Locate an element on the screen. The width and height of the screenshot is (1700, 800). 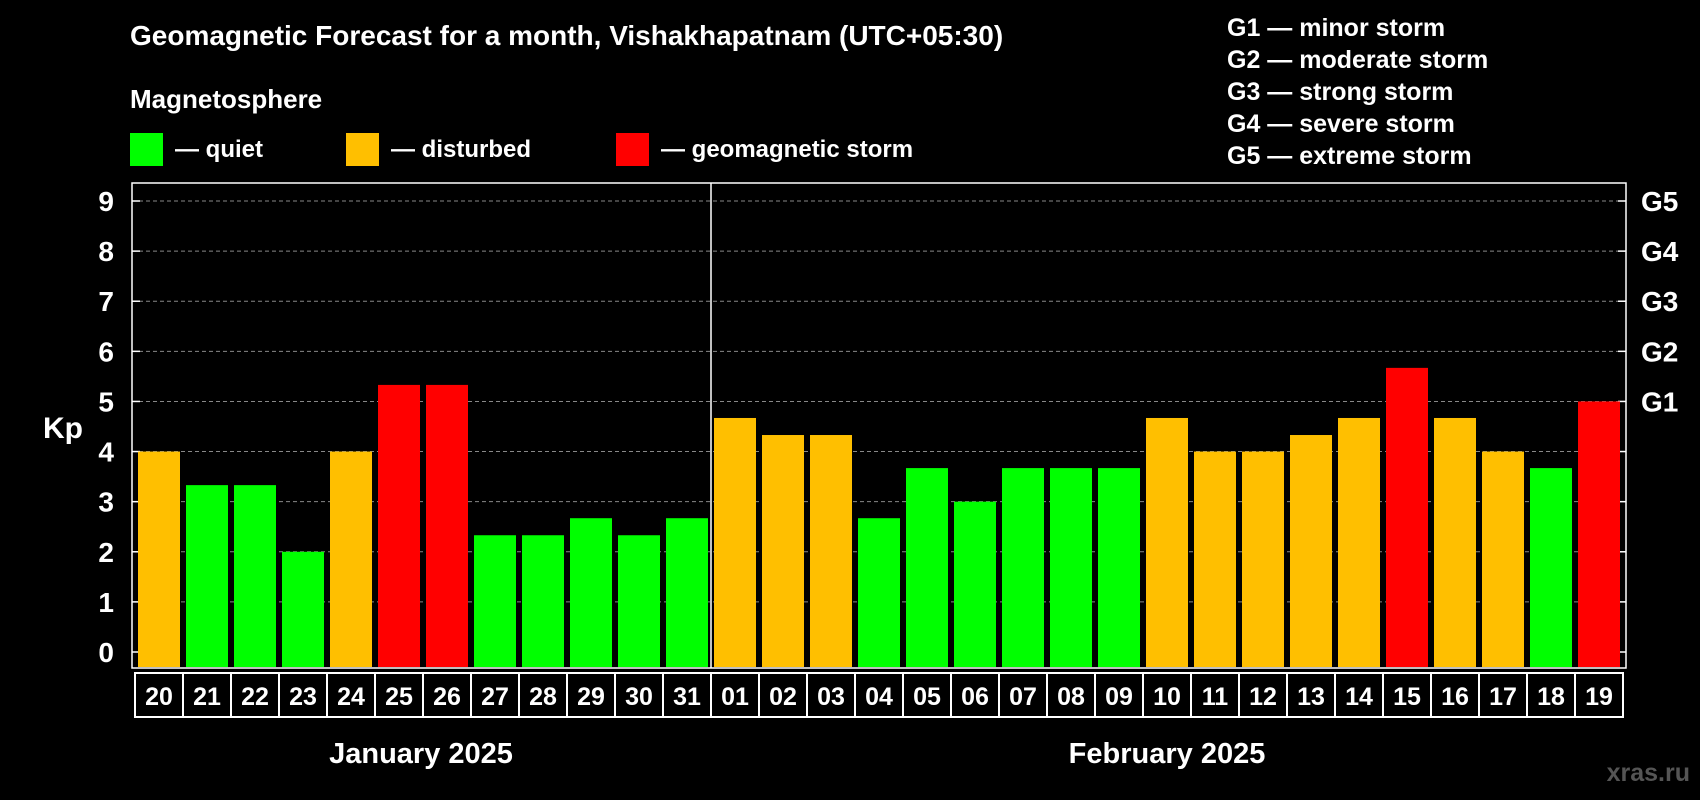
month-label-february: February 2025 is located at coordinates (1167, 754).